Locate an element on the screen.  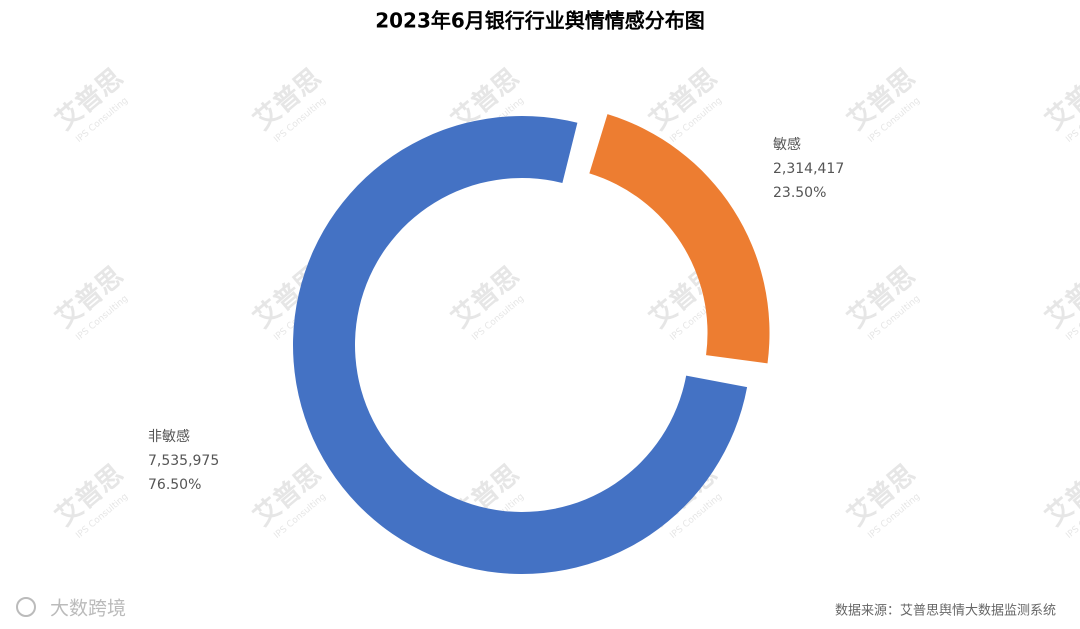
donut-slice is located at coordinates (679, 239).